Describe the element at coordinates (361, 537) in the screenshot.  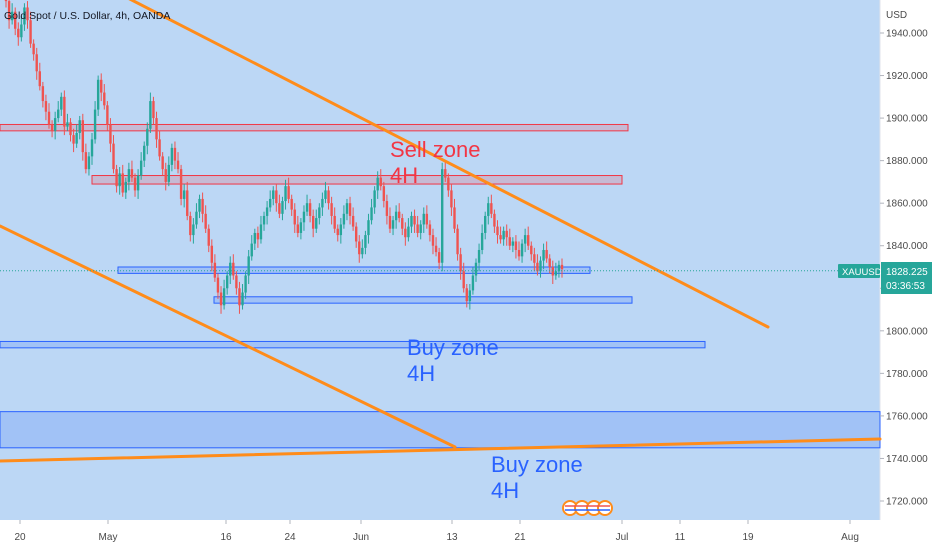
I see `x-tick-label: Jun` at that location.